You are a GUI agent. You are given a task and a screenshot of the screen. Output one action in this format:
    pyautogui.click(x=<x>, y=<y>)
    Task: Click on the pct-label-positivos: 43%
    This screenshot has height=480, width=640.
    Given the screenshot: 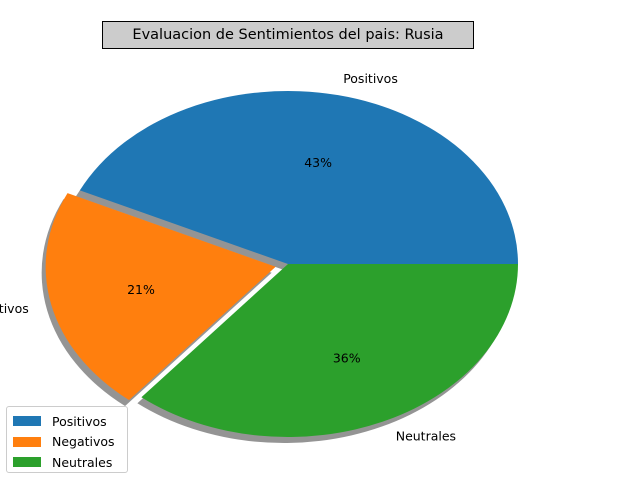 What is the action you would take?
    pyautogui.click(x=318, y=162)
    